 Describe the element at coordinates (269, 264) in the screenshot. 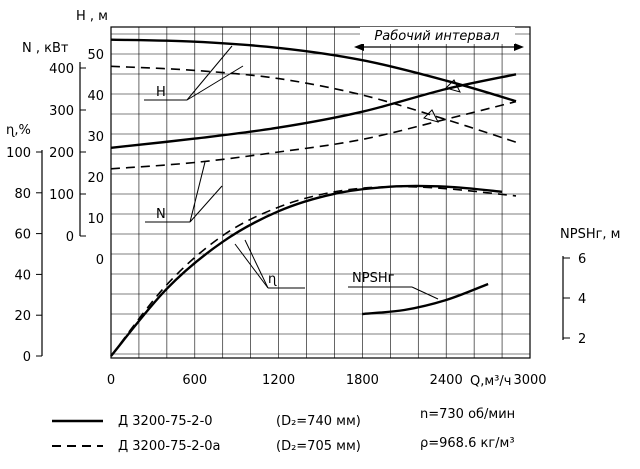

I see `curve-label-eta: ɳ` at that location.